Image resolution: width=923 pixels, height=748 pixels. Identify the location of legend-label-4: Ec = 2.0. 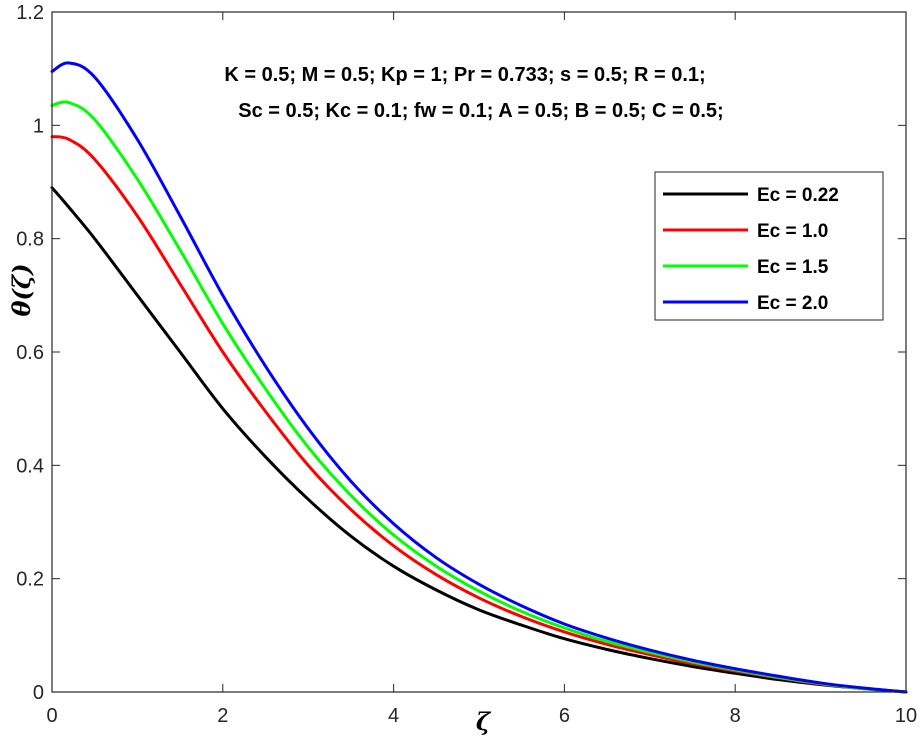
(792, 303).